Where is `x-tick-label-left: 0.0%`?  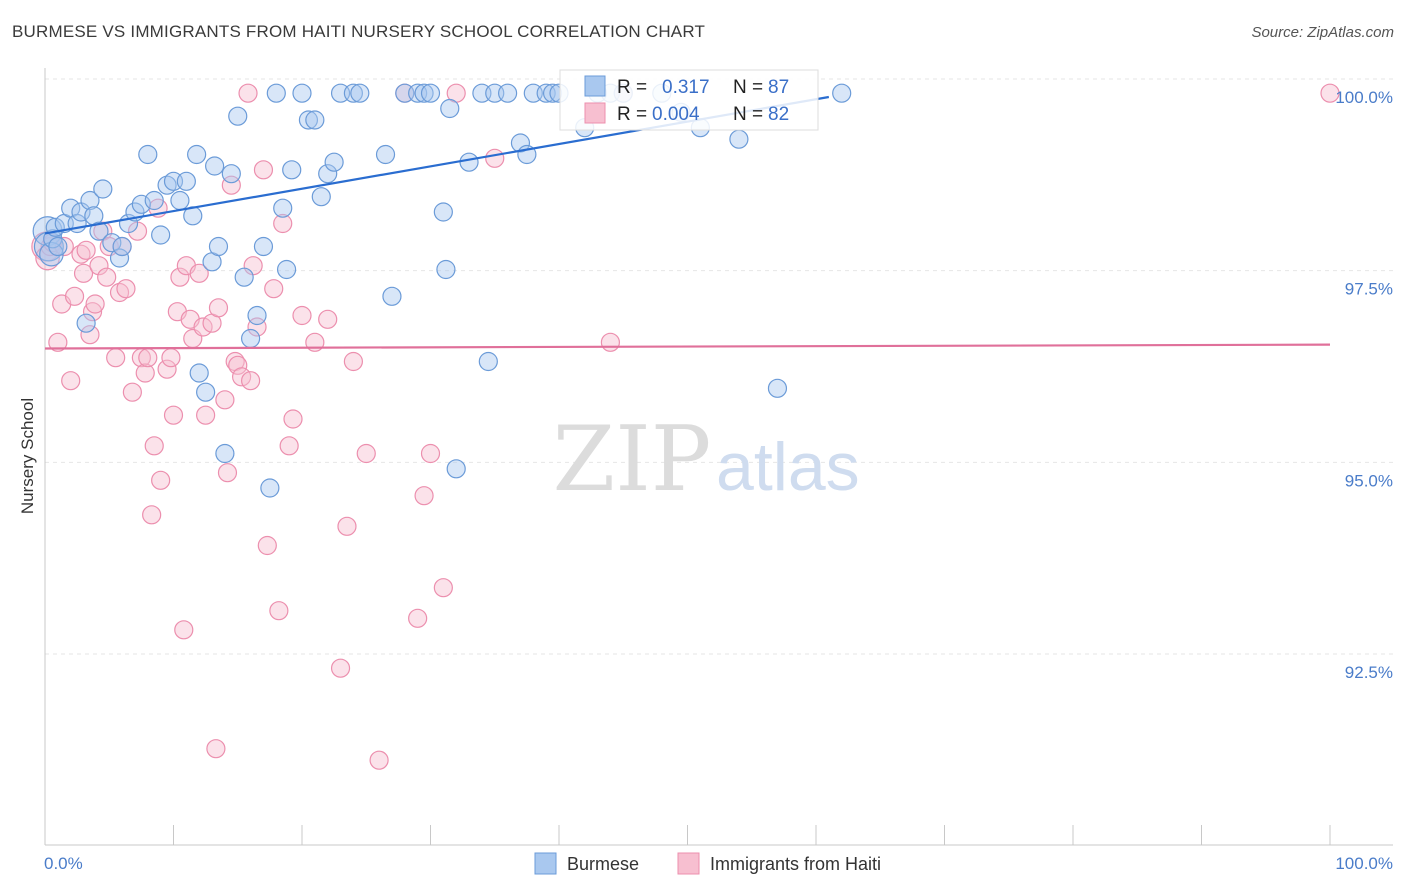
x-tick-label-left: 0.0% is located at coordinates (63, 863).